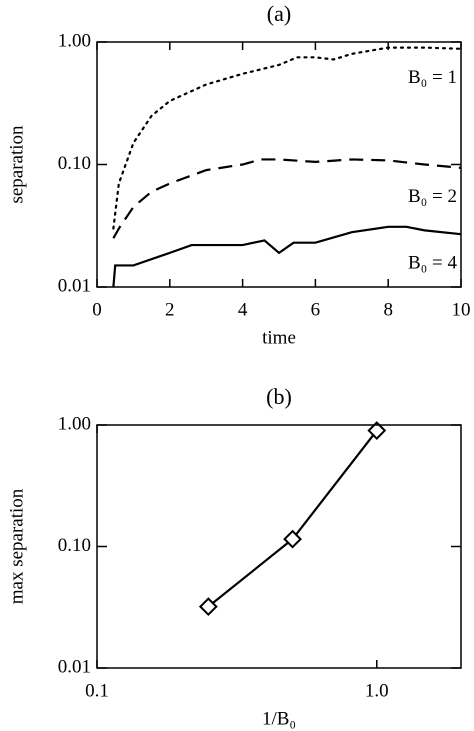 The height and width of the screenshot is (731, 474). What do you see at coordinates (170, 309) in the screenshot?
I see `x-tick-label: 2` at bounding box center [170, 309].